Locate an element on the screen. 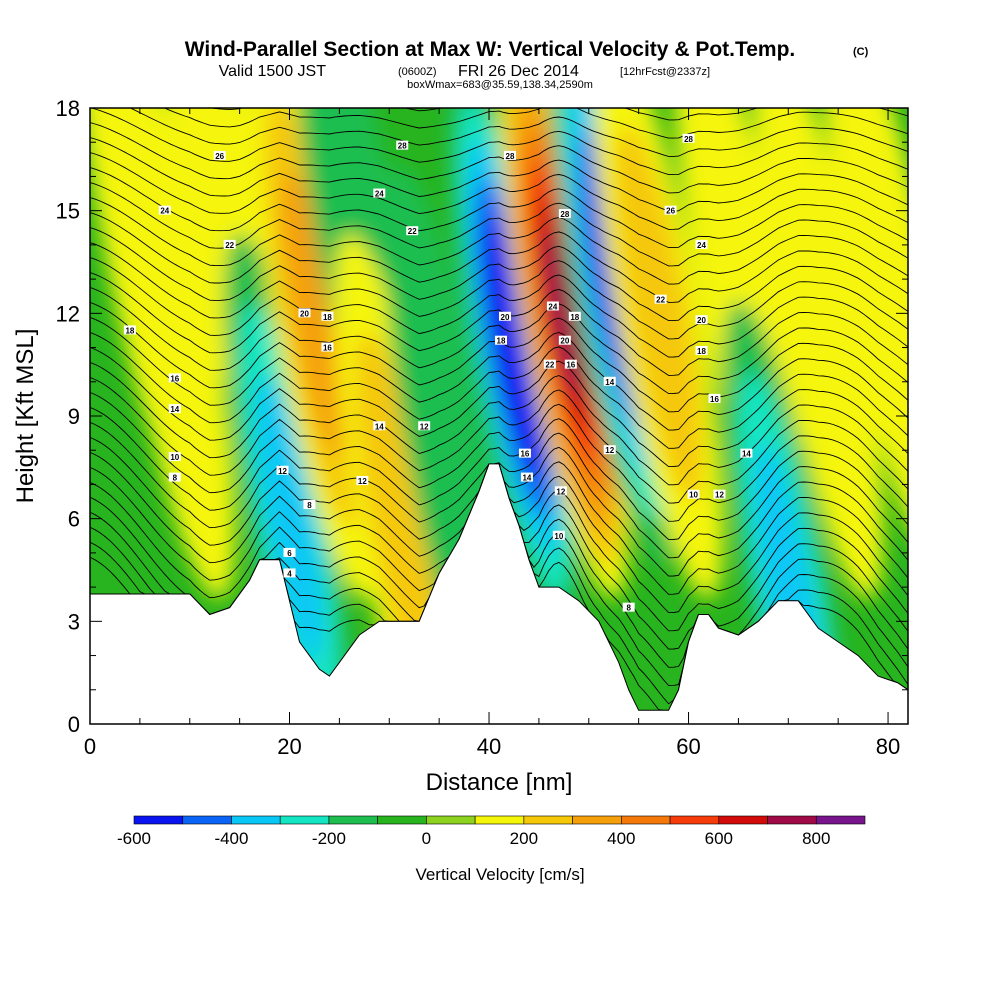  contour-label: 4 is located at coordinates (289, 573).